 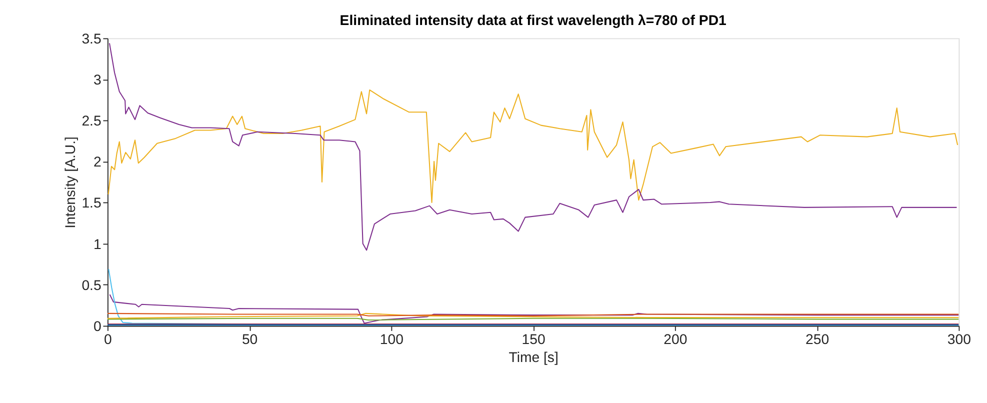 I want to click on y-tick-label: 2, so click(x=97, y=162).